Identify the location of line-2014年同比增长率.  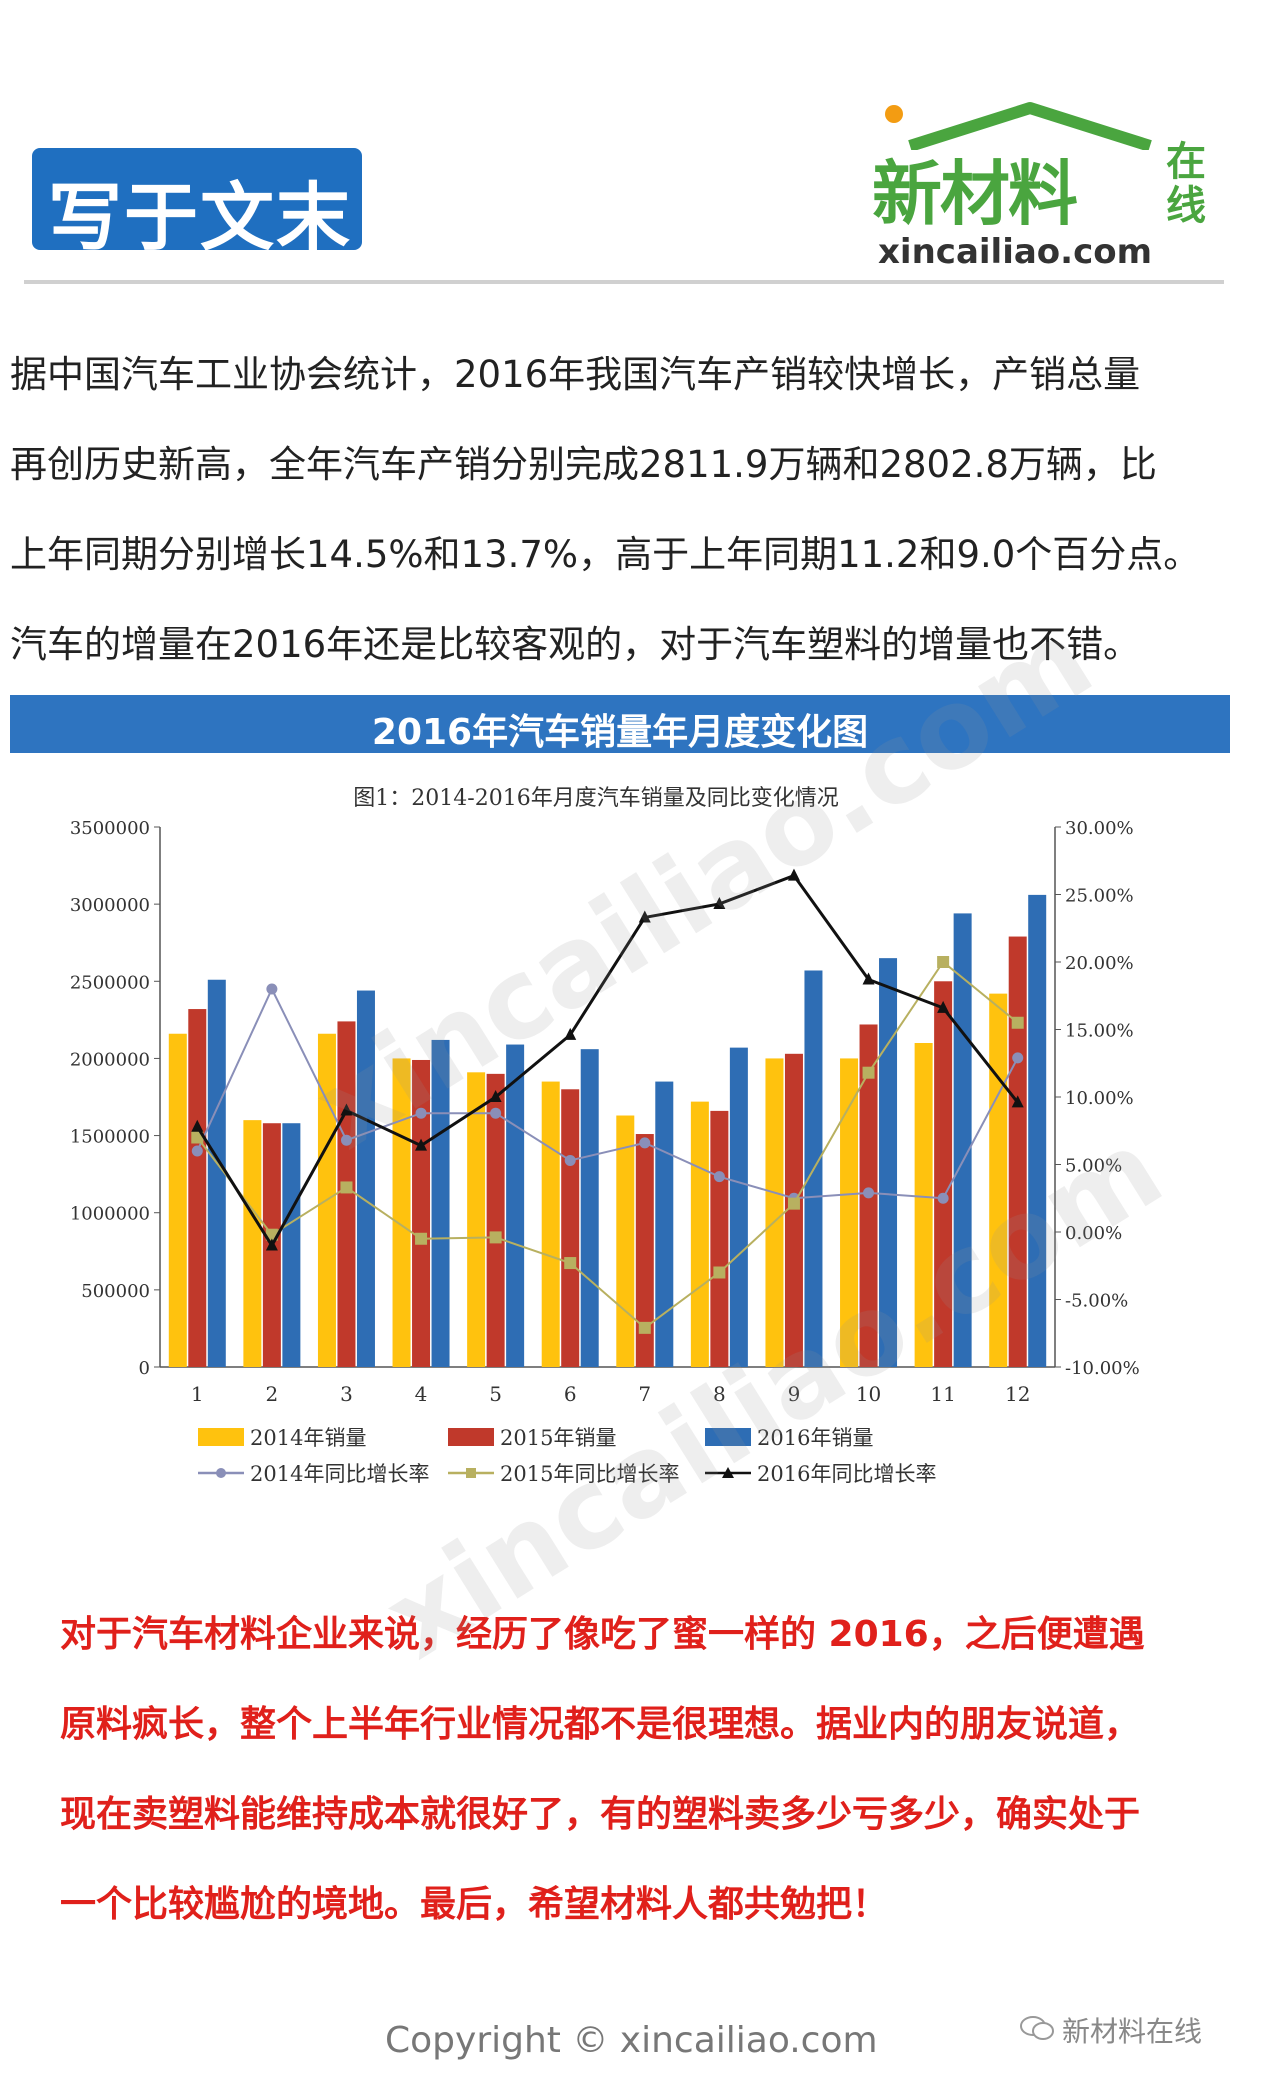
(607, 1093).